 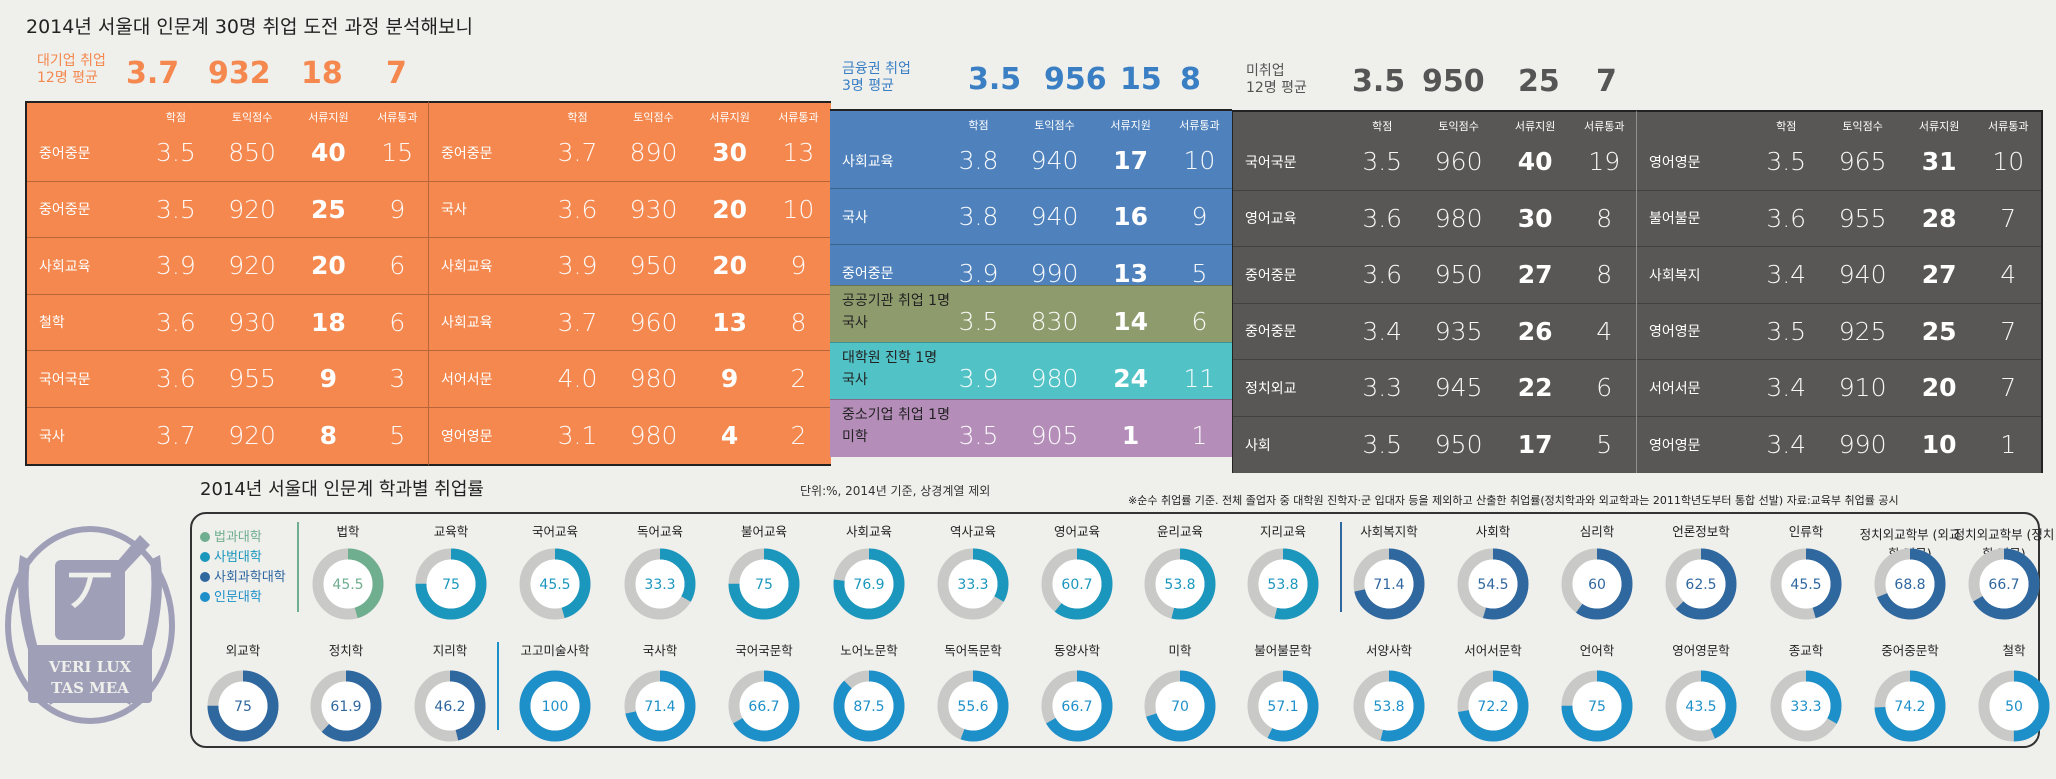 What do you see at coordinates (1862, 331) in the screenshot?
I see `toeic-value: 925` at bounding box center [1862, 331].